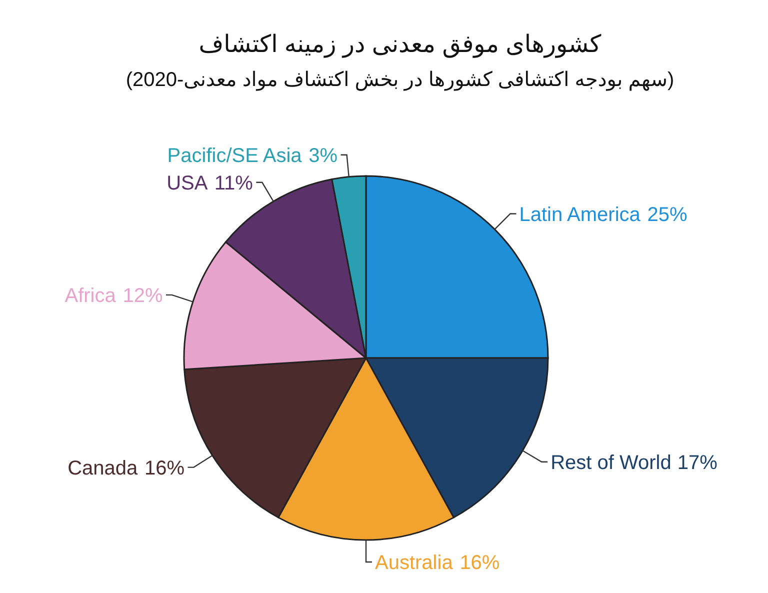 The image size is (768, 593). What do you see at coordinates (400, 80) in the screenshot?
I see `subtitle: (سهم بودجه اکتشافی کشورها در بخش اکتشاف مواد معدنی-2020)` at bounding box center [400, 80].